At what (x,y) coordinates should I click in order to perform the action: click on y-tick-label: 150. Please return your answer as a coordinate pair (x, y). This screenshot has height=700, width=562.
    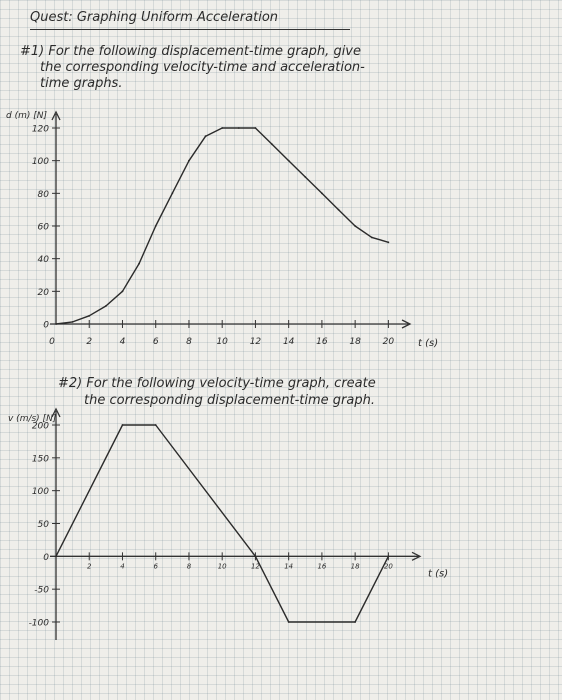
    Looking at the image, I should click on (40, 459).